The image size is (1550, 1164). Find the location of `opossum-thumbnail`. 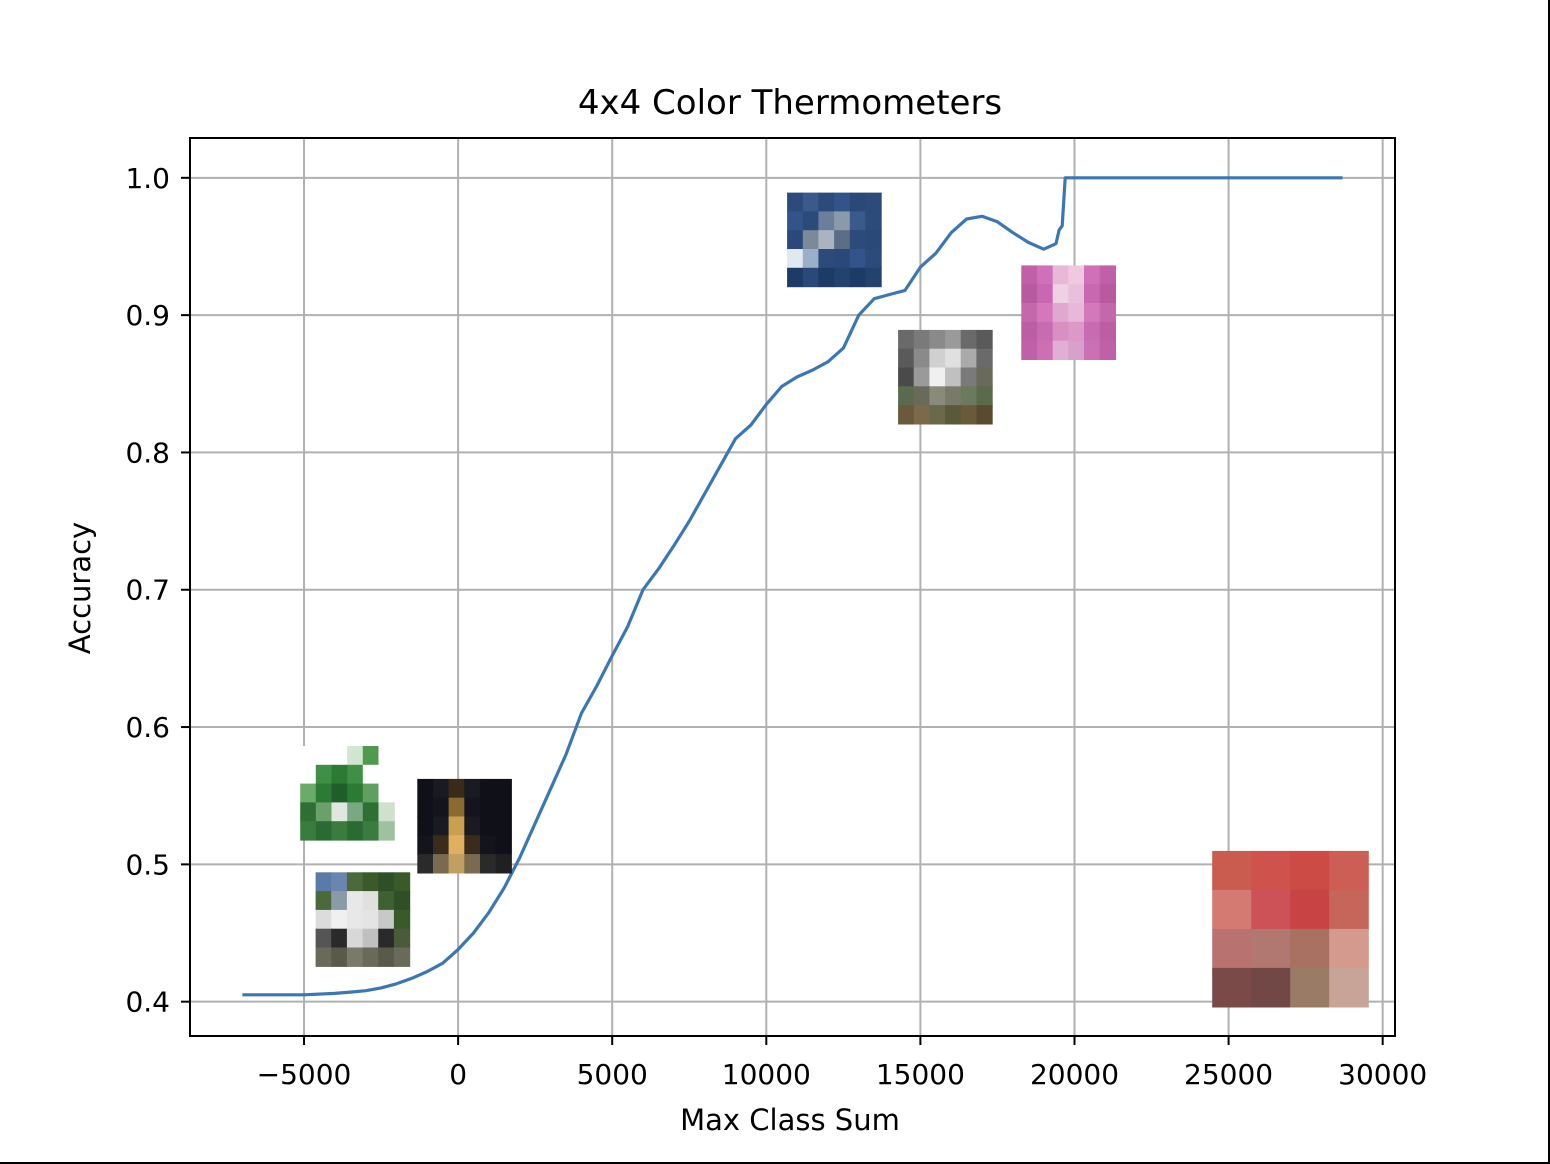

opossum-thumbnail is located at coordinates (945, 377).